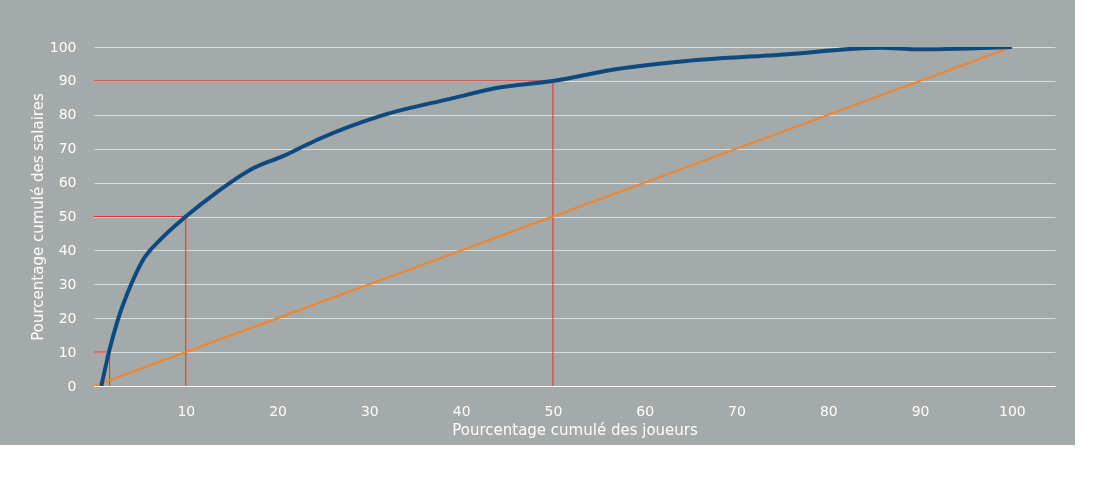 Image resolution: width=1095 pixels, height=480 pixels. Describe the element at coordinates (67, 80) in the screenshot. I see `y-tick-label: 90` at that location.